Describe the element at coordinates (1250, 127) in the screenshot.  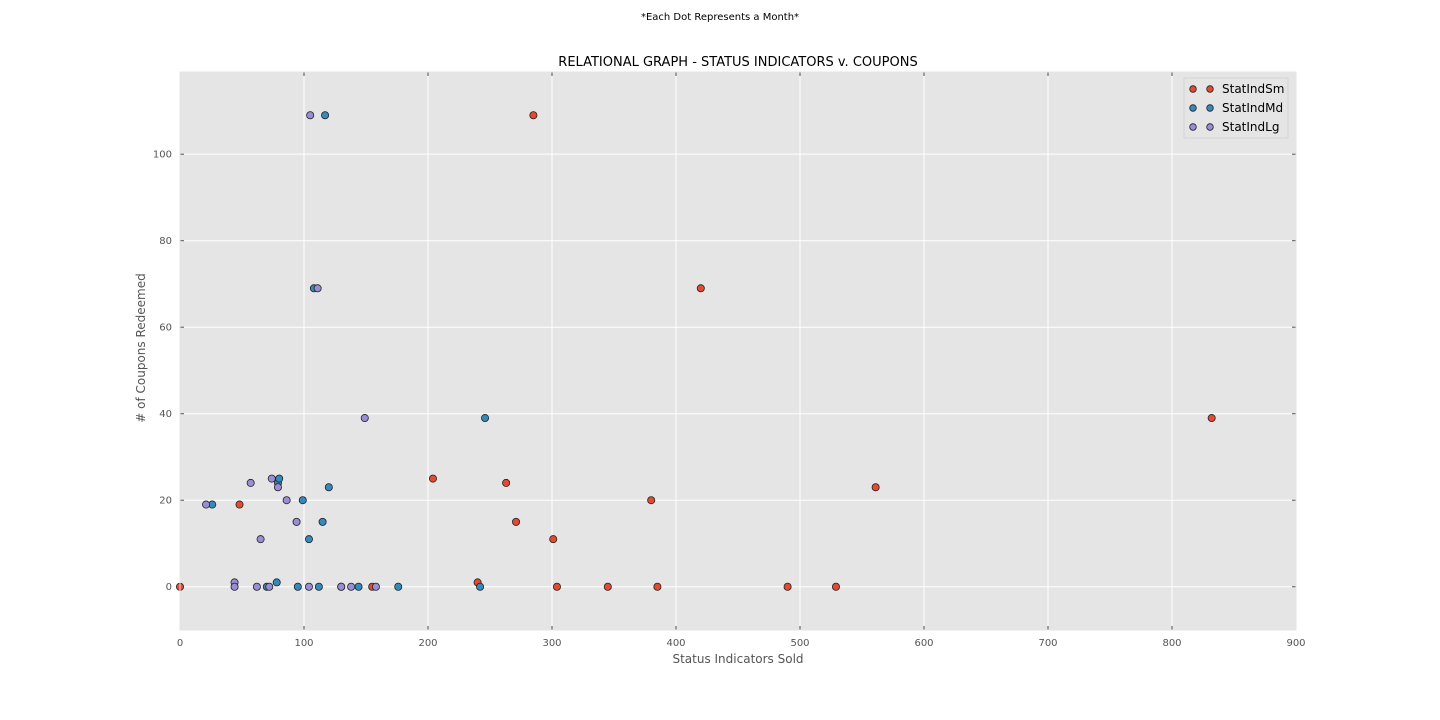
I see `legend-label: StatIndLg` at that location.